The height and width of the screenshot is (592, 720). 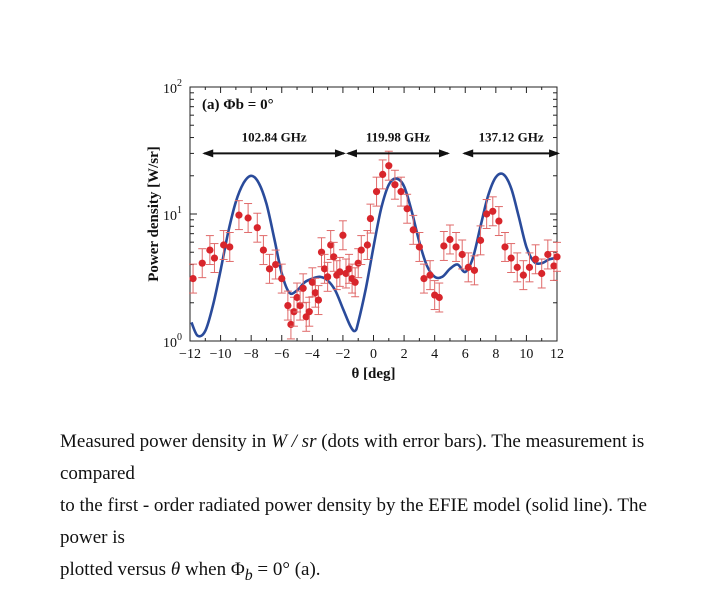 What do you see at coordinates (238, 105) in the screenshot?
I see `panel-label: (a) Φb = 0°` at bounding box center [238, 105].